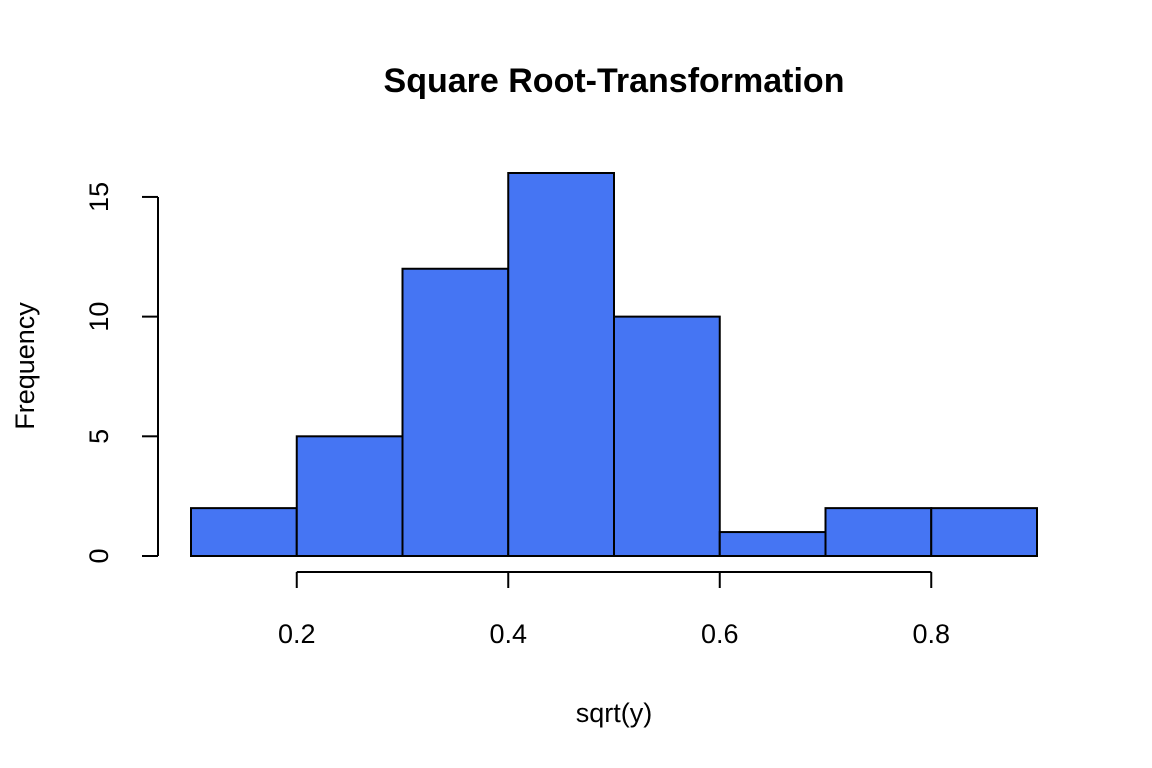 The image size is (1152, 768). I want to click on x-tick-label: 0.2, so click(297, 634).